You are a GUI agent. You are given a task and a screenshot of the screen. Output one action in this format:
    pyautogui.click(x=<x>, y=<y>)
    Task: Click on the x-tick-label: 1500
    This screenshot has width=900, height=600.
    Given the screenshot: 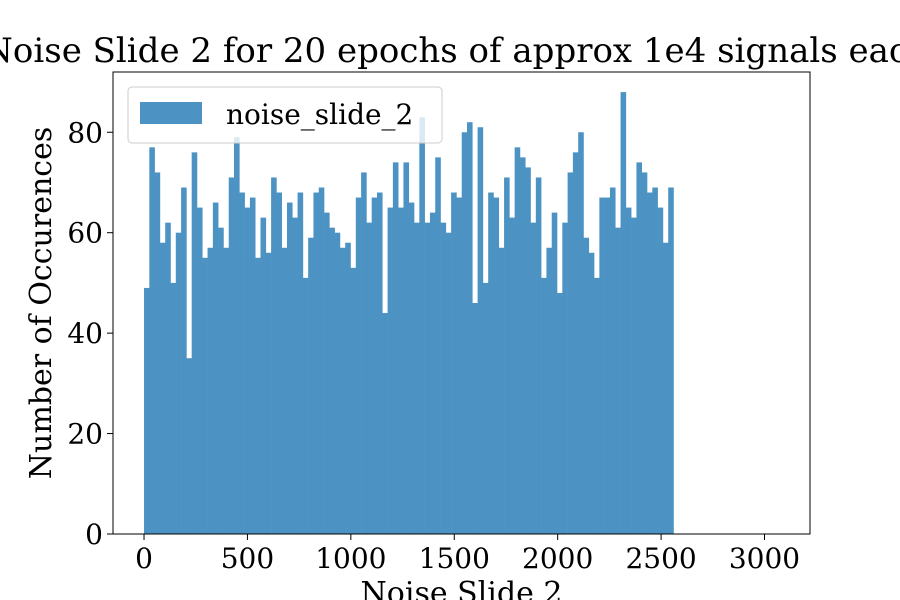 What is the action you would take?
    pyautogui.click(x=454, y=558)
    